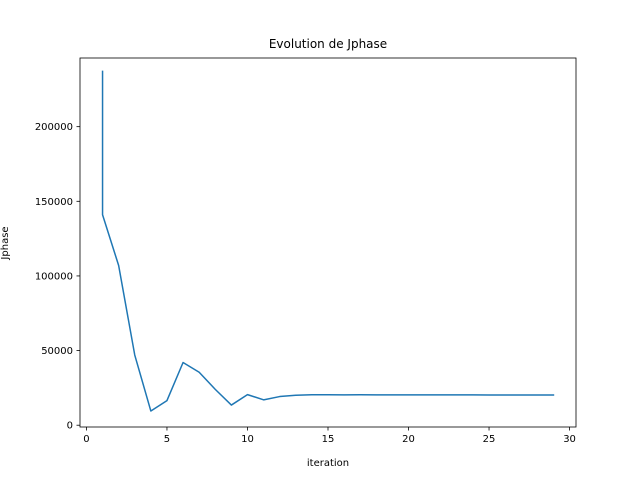 This screenshot has height=480, width=640. What do you see at coordinates (167, 439) in the screenshot?
I see `x-tick-label: 5` at bounding box center [167, 439].